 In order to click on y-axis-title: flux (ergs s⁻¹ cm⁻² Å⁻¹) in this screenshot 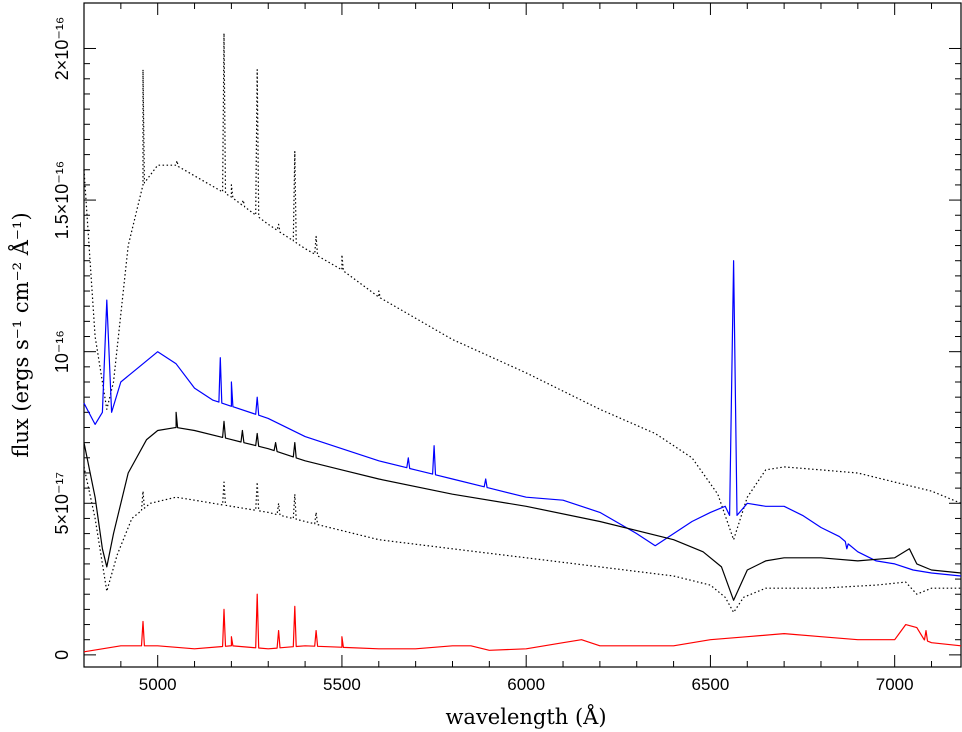, I will do `click(20, 334)`.